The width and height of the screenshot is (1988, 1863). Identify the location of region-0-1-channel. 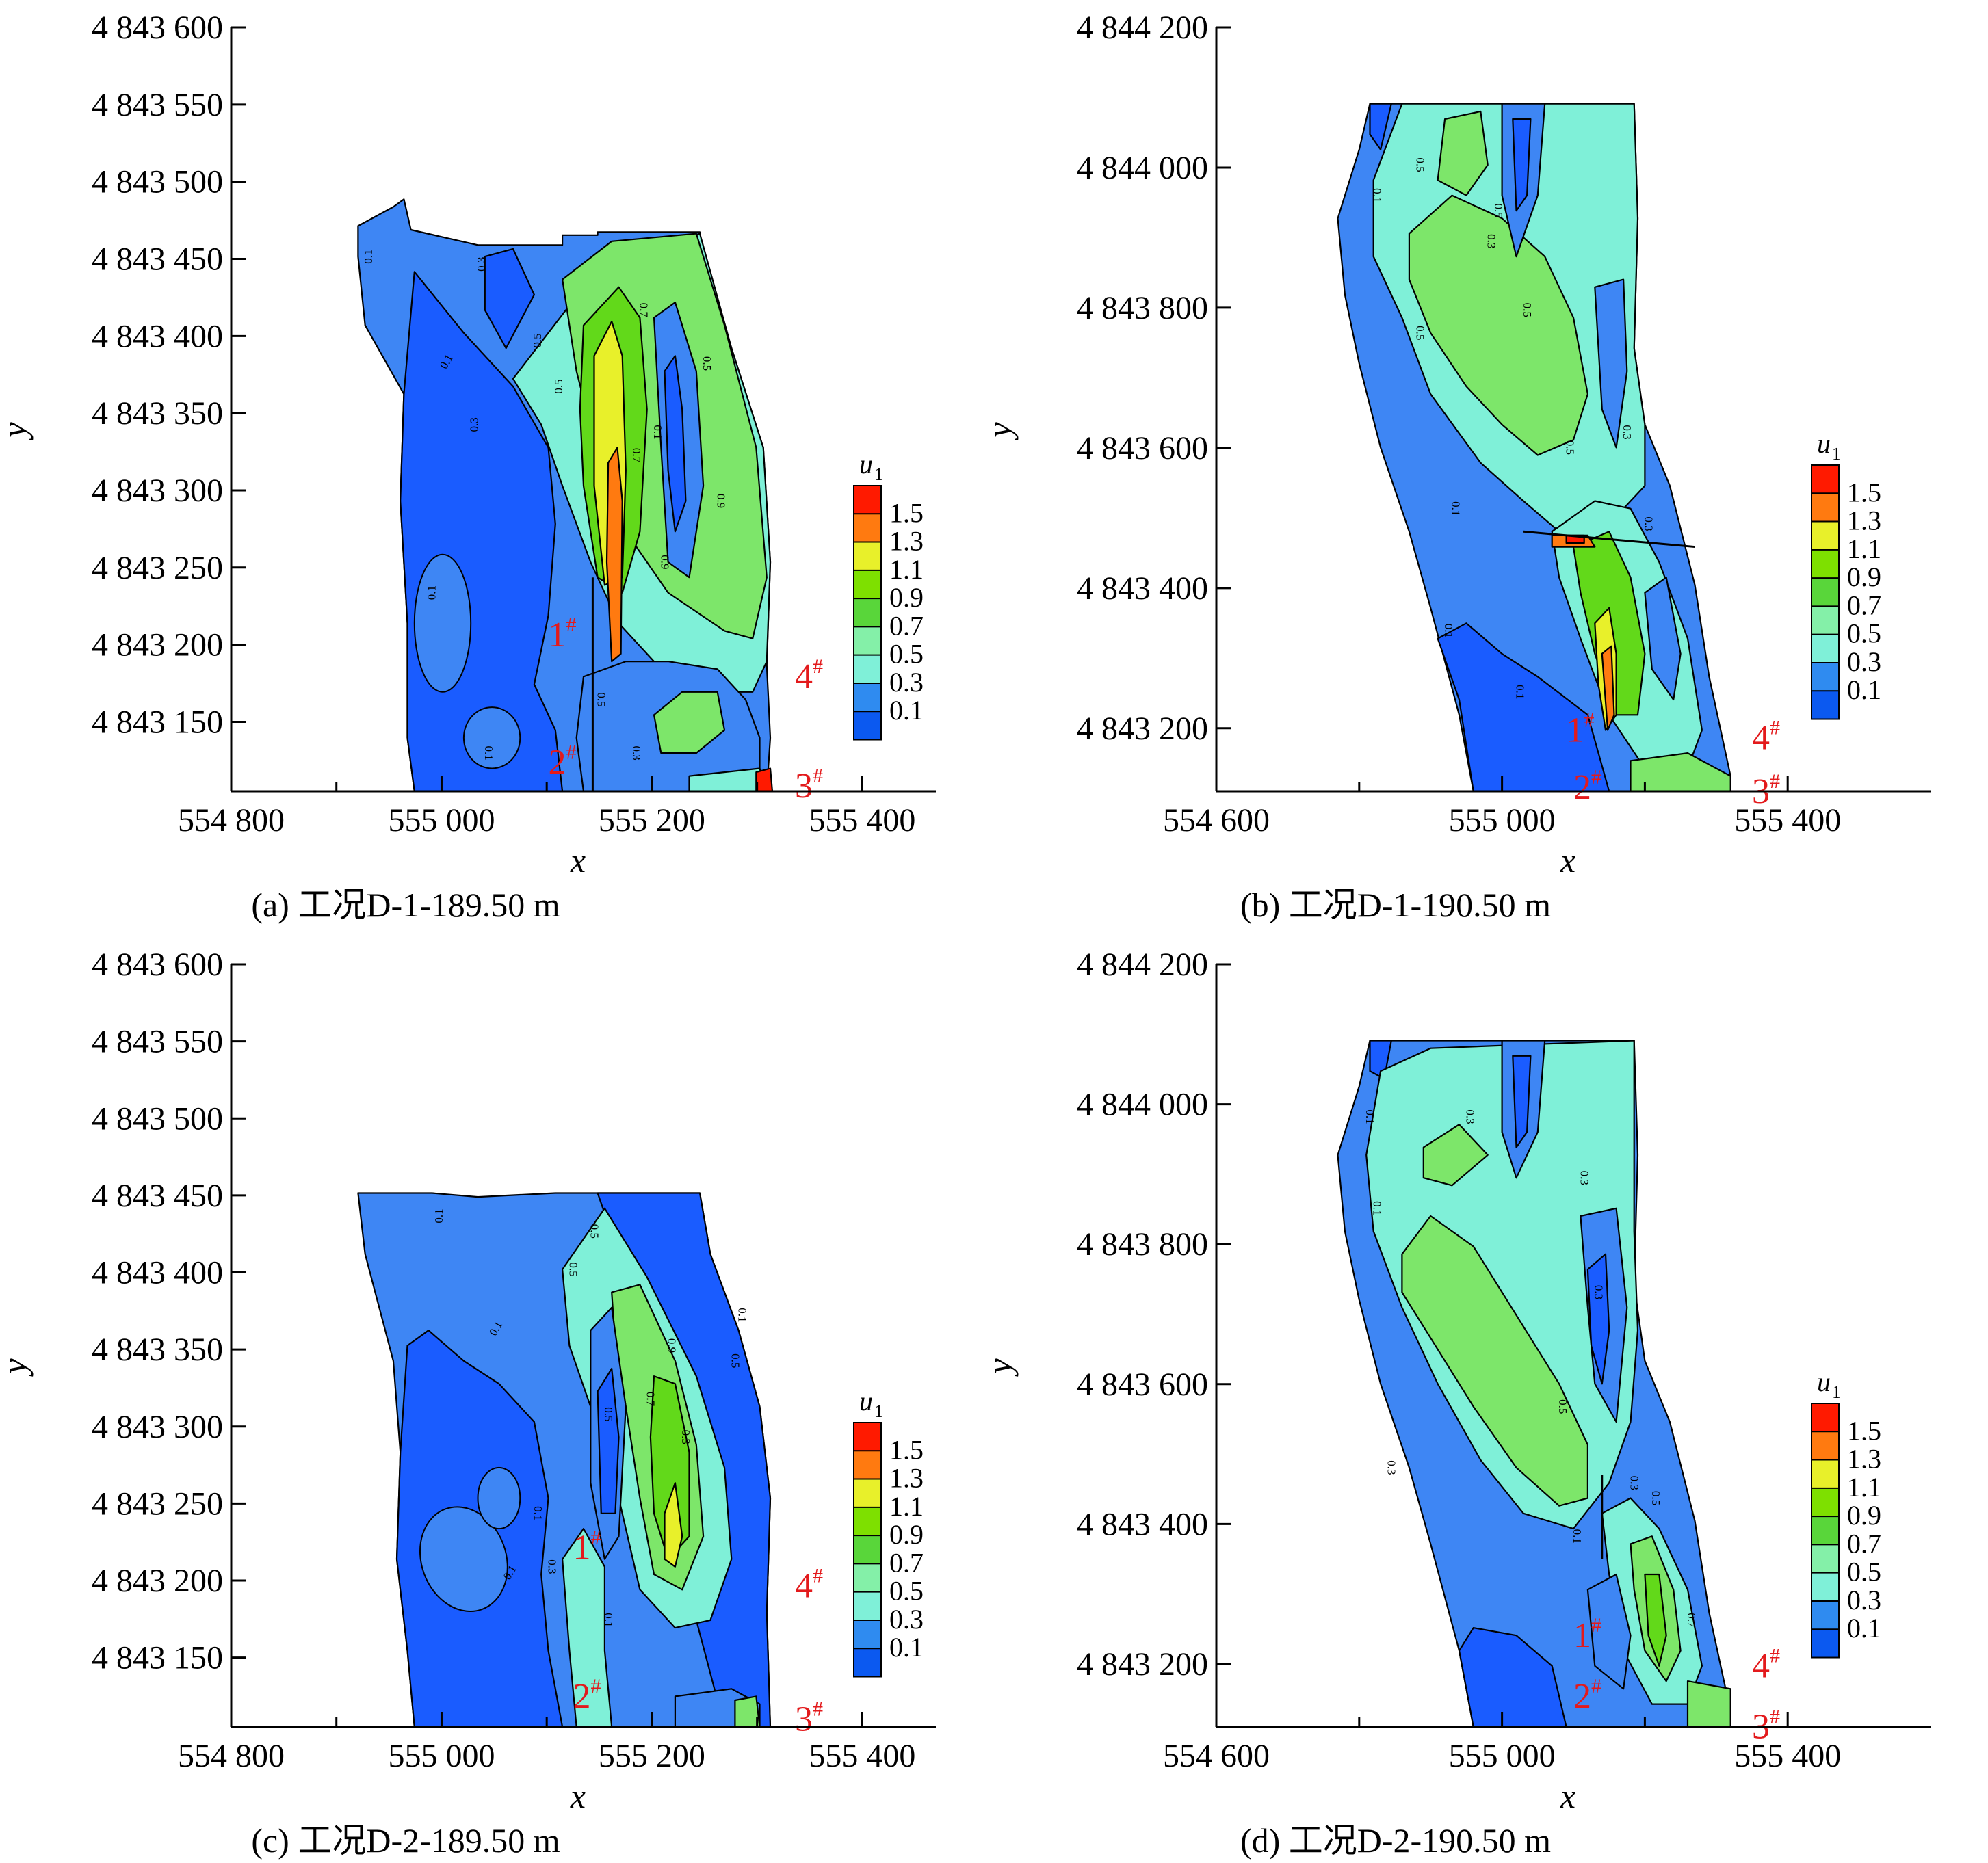
(1522, 1102).